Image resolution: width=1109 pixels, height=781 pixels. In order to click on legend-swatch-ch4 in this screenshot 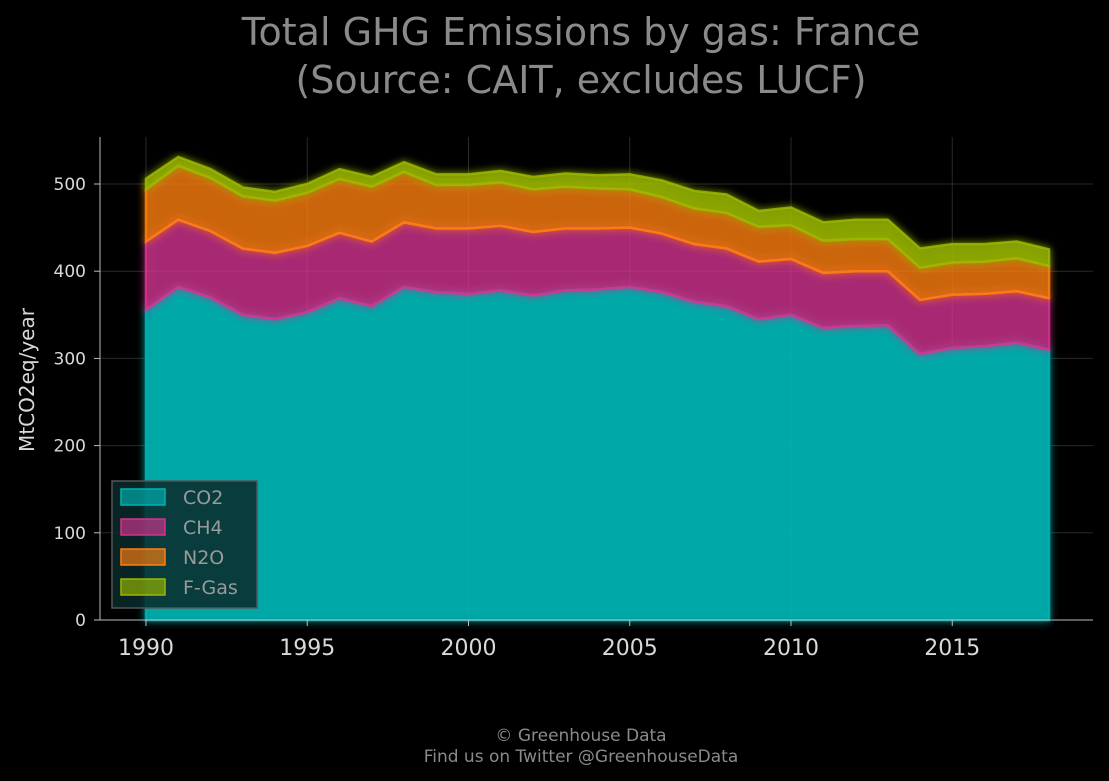, I will do `click(143, 527)`.